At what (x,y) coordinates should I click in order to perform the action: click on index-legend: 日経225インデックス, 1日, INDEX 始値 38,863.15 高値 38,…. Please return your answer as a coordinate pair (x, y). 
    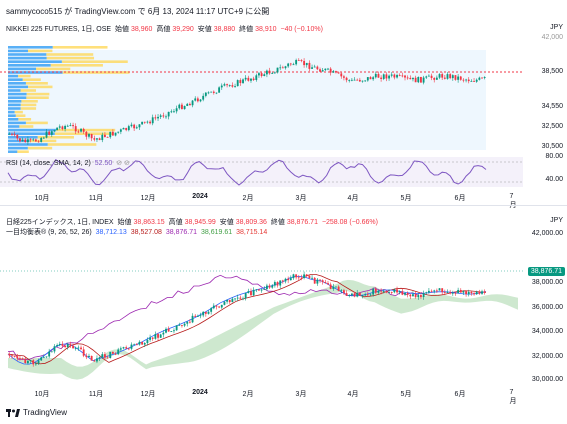
    Looking at the image, I should click on (193, 222).